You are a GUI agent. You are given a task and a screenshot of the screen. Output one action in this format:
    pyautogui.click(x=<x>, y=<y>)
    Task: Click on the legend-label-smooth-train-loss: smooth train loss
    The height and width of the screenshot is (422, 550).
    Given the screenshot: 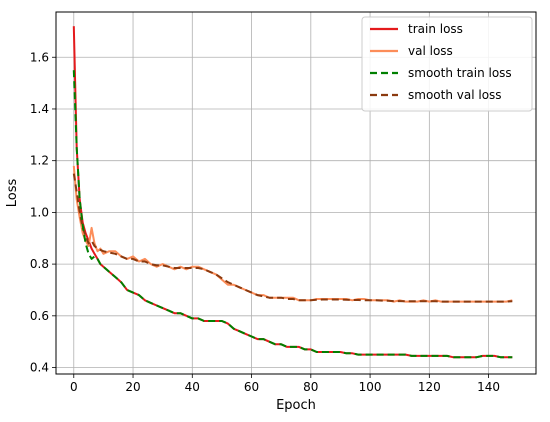 What is the action you would take?
    pyautogui.click(x=460, y=73)
    